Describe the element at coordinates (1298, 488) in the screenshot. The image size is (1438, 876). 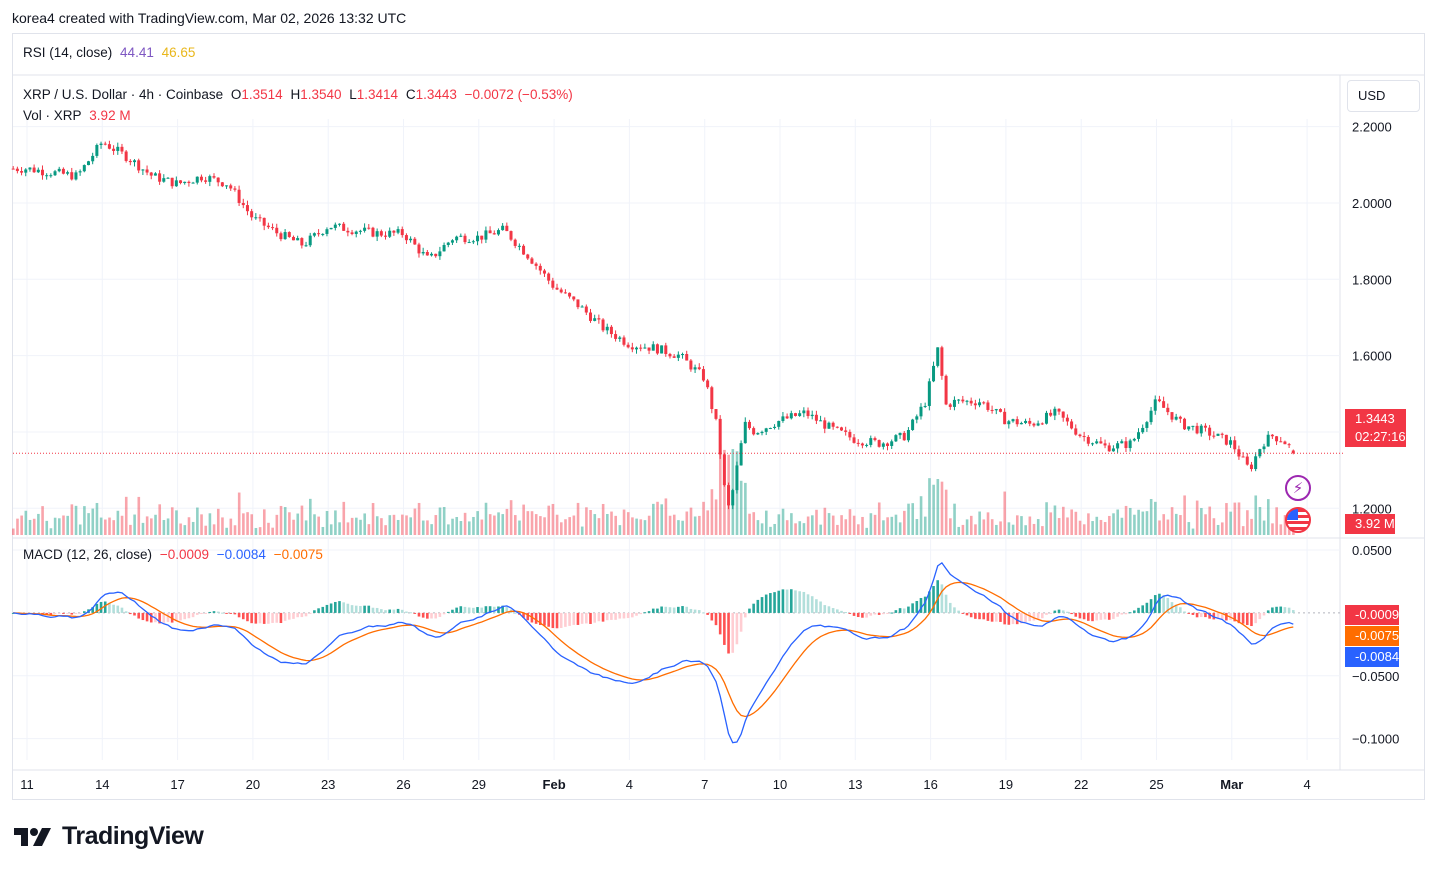
I see `lightning-icon: ⚡` at that location.